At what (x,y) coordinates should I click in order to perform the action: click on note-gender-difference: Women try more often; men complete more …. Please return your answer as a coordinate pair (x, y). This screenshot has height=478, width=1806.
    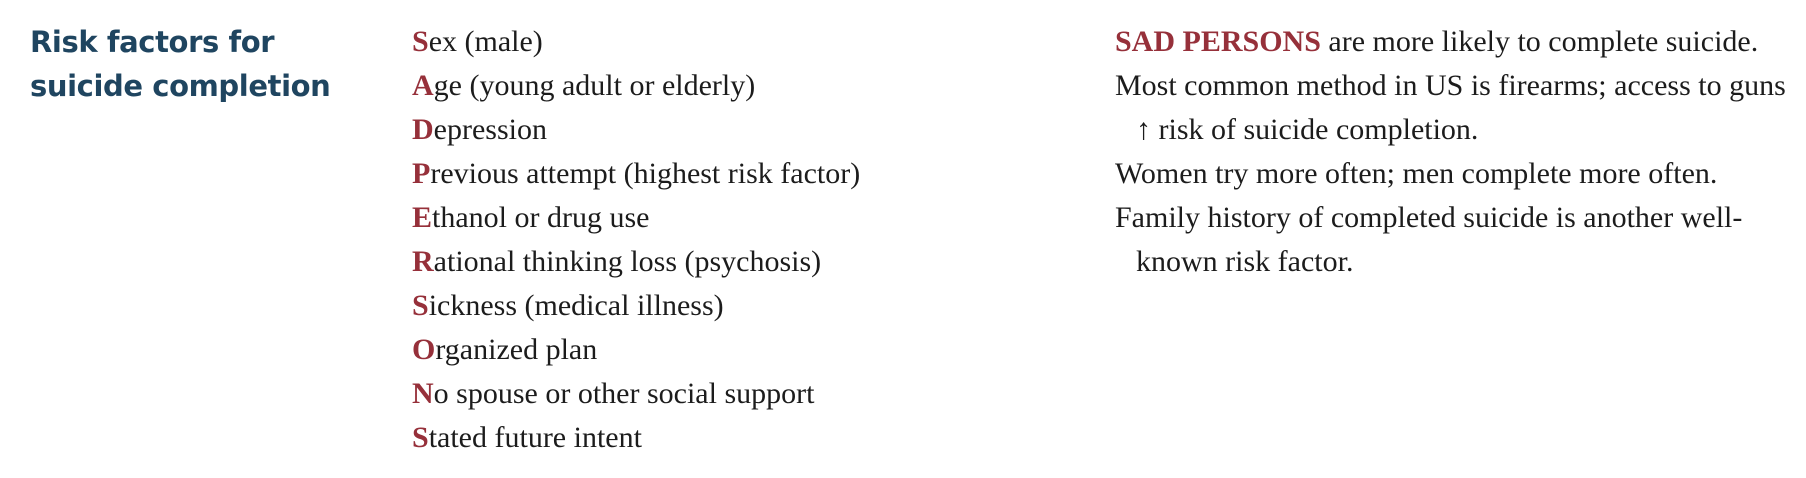
    Looking at the image, I should click on (1416, 173).